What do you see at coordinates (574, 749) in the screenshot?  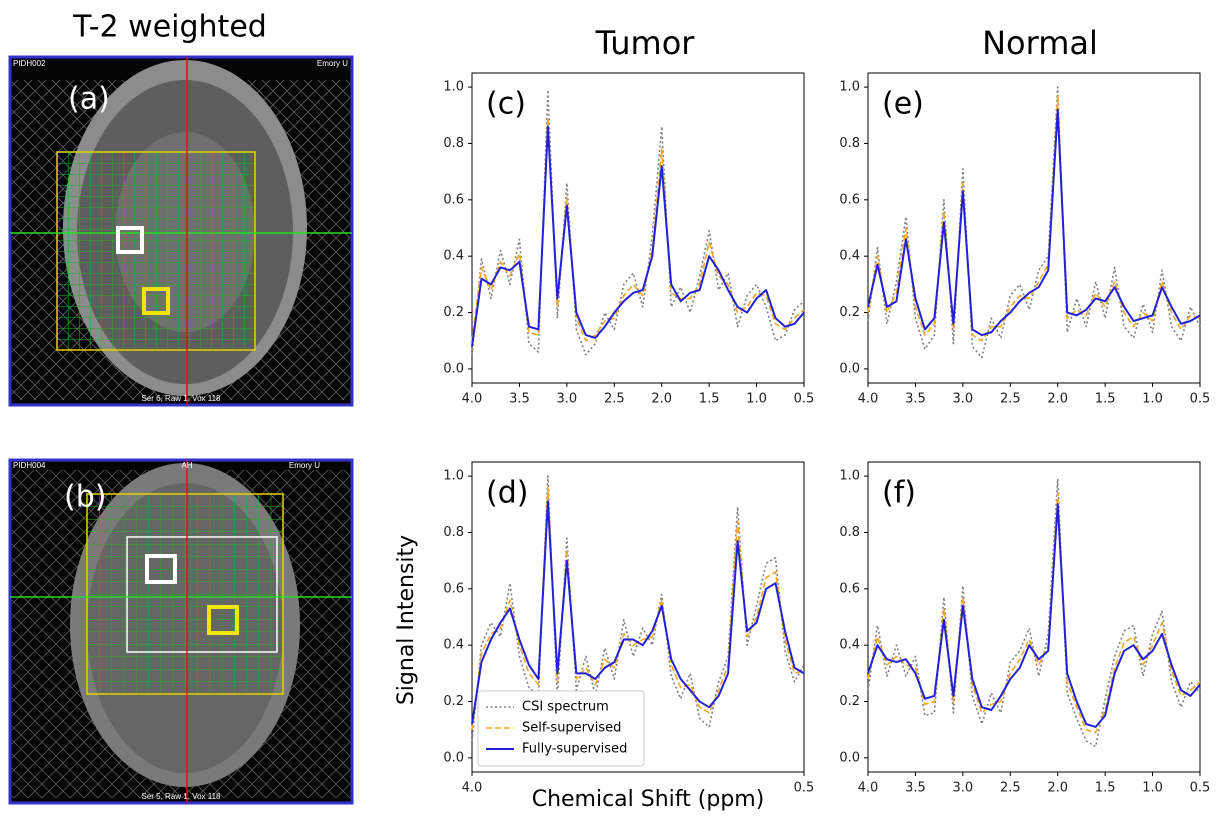 I see `legend-label: Fully-supervised` at bounding box center [574, 749].